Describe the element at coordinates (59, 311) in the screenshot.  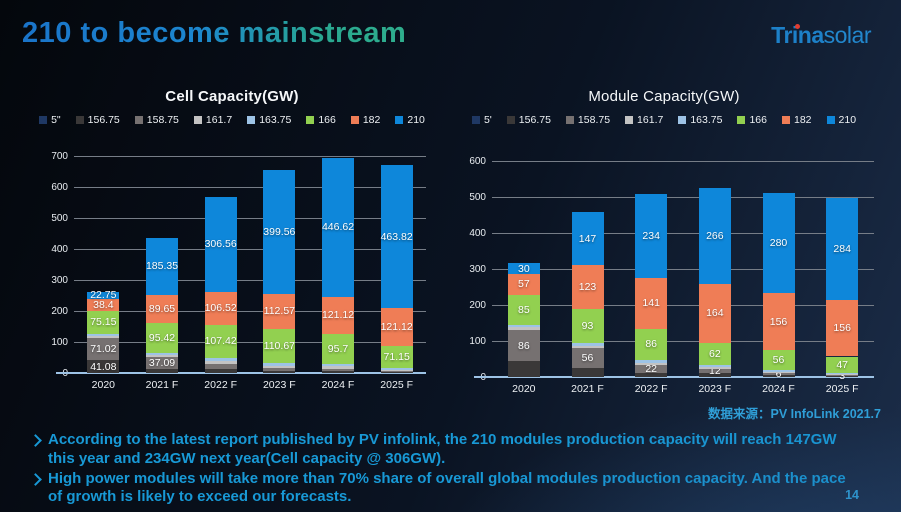
I see `y-tick-label: 200` at that location.